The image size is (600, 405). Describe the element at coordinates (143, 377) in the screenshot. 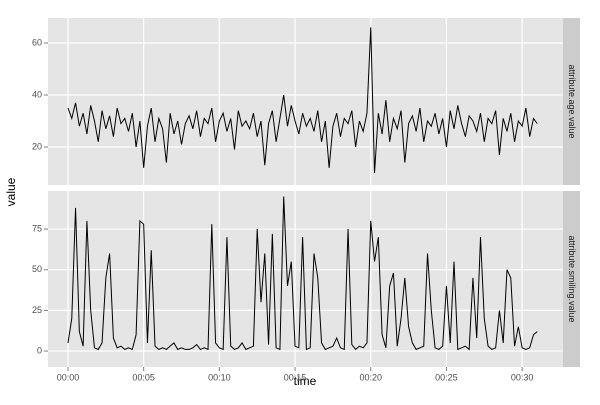

I see `x-tick-label: 00:05` at that location.